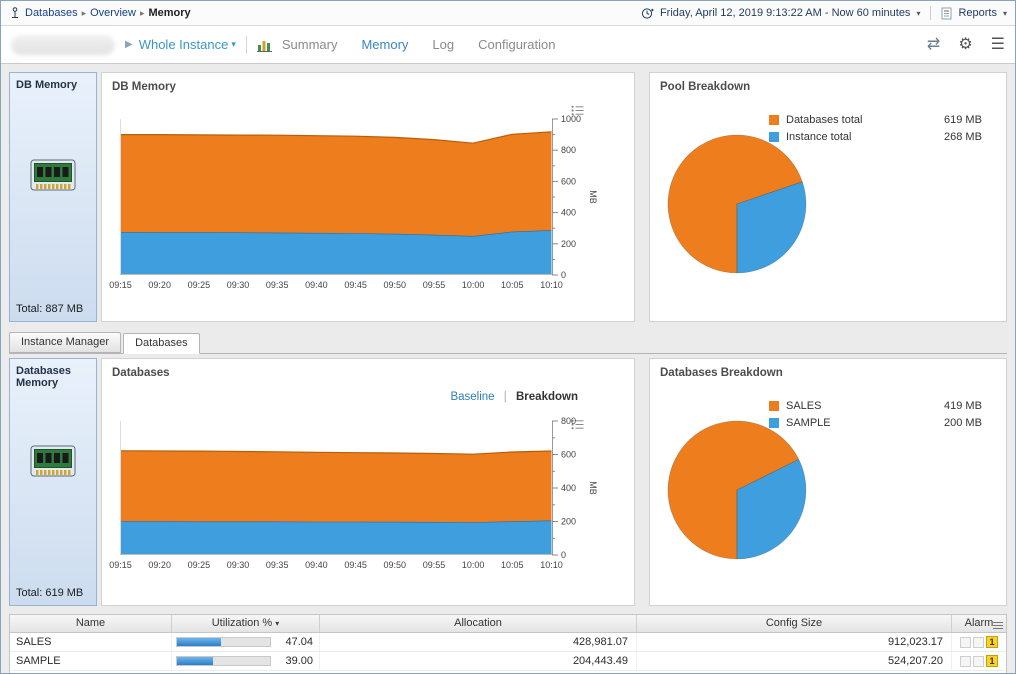  Describe the element at coordinates (91, 623) in the screenshot. I see `column-header-name: Name` at that location.